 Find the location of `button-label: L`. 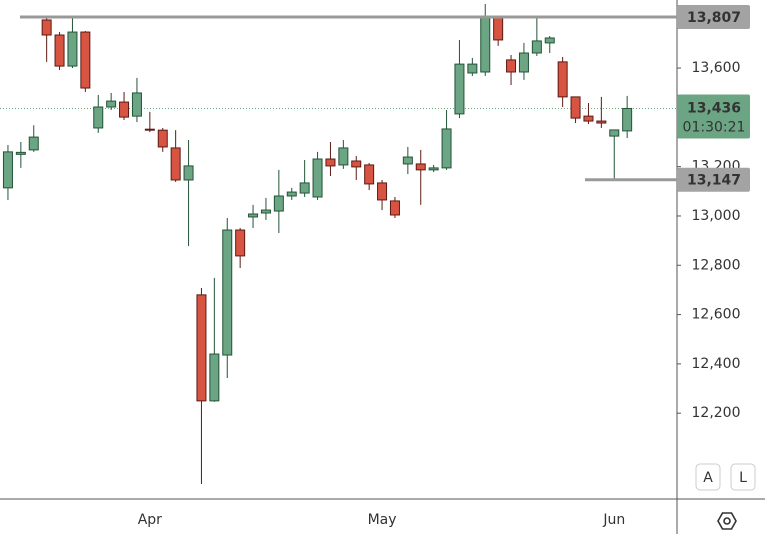

button-label: L is located at coordinates (743, 478).